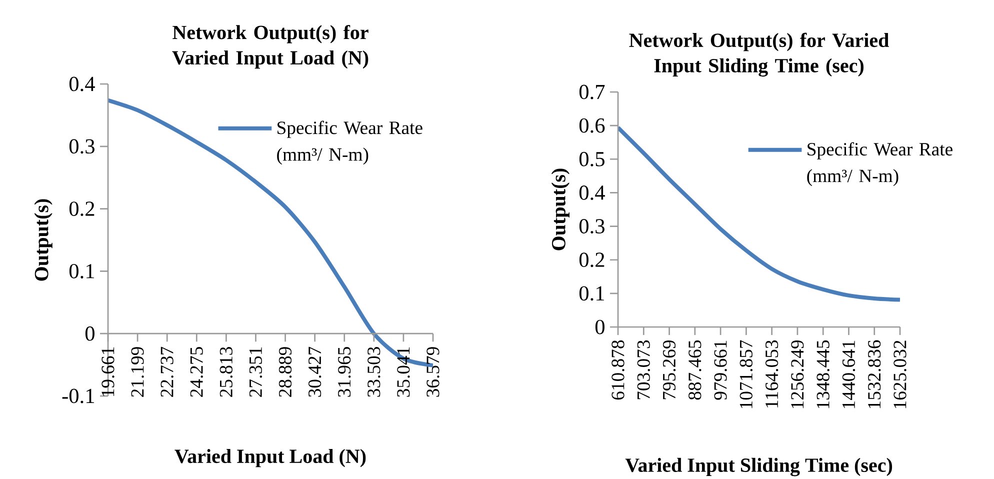 The height and width of the screenshot is (479, 994). I want to click on x-tick-label: 1256.249, so click(797, 374).